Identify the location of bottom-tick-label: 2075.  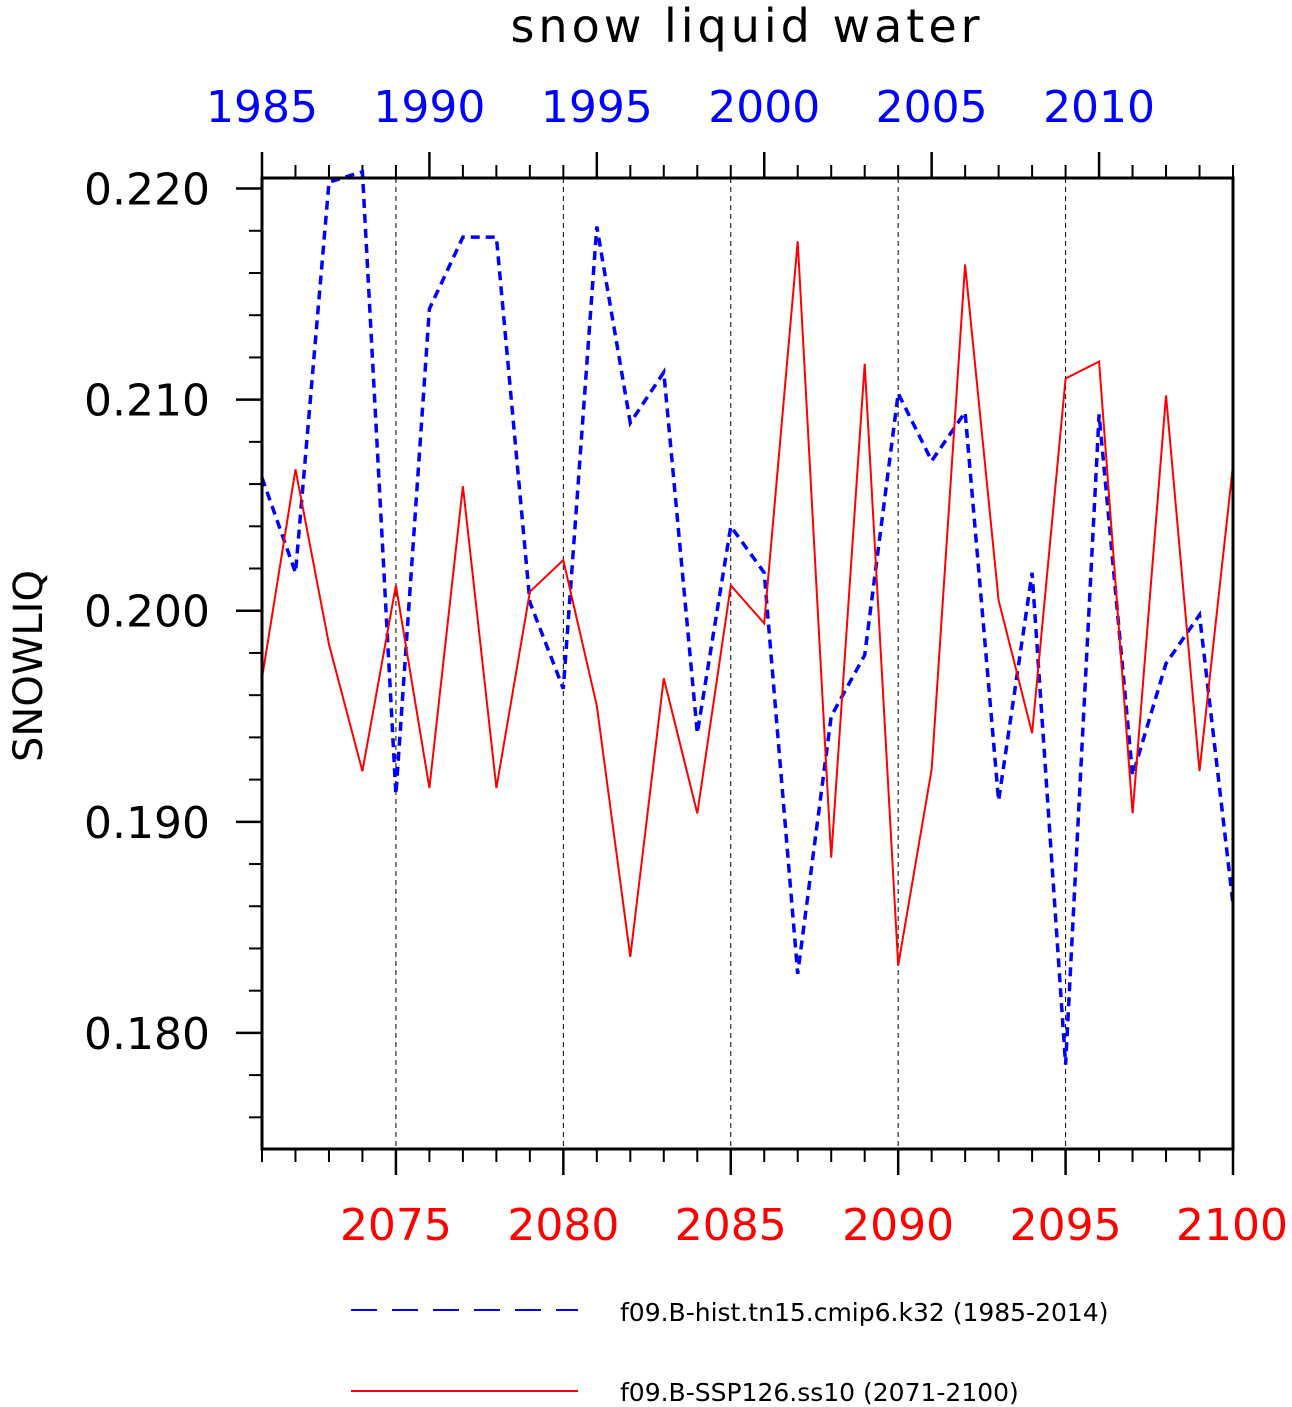
(396, 1225).